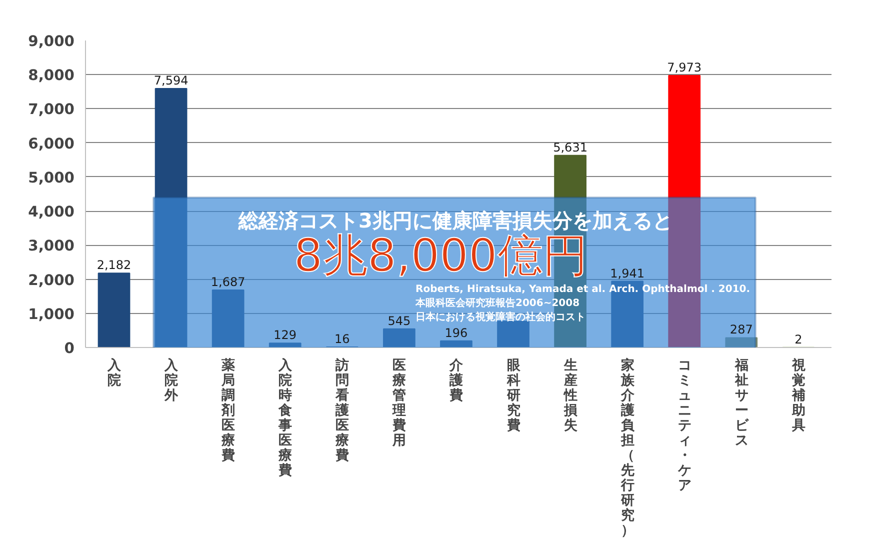 This screenshot has height=541, width=891. Describe the element at coordinates (51, 212) in the screenshot. I see `y-tick-label: 4,000` at that location.